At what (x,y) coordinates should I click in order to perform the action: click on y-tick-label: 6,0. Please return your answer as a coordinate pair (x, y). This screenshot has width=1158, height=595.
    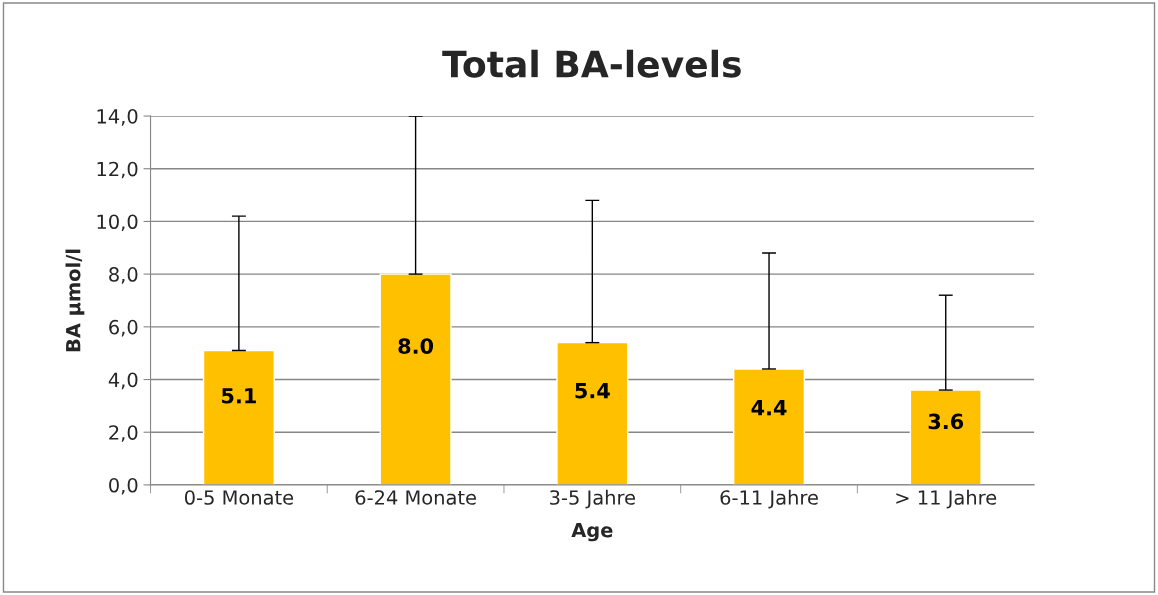
    Looking at the image, I should click on (123, 328).